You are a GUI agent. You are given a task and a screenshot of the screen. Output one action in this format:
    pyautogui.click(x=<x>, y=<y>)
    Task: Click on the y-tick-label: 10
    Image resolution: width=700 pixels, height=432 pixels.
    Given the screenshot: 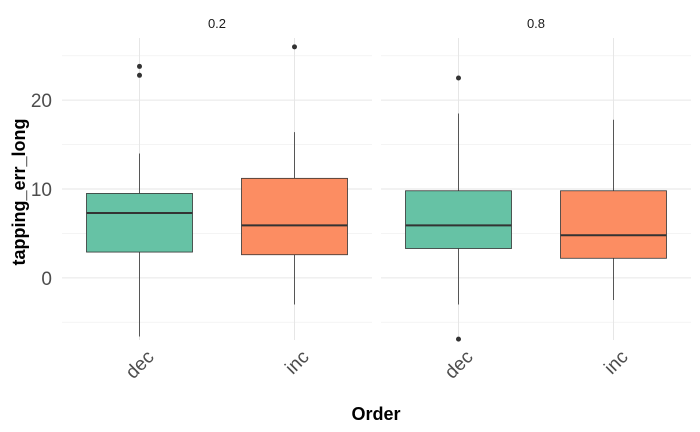 What is the action you would take?
    pyautogui.click(x=41, y=190)
    